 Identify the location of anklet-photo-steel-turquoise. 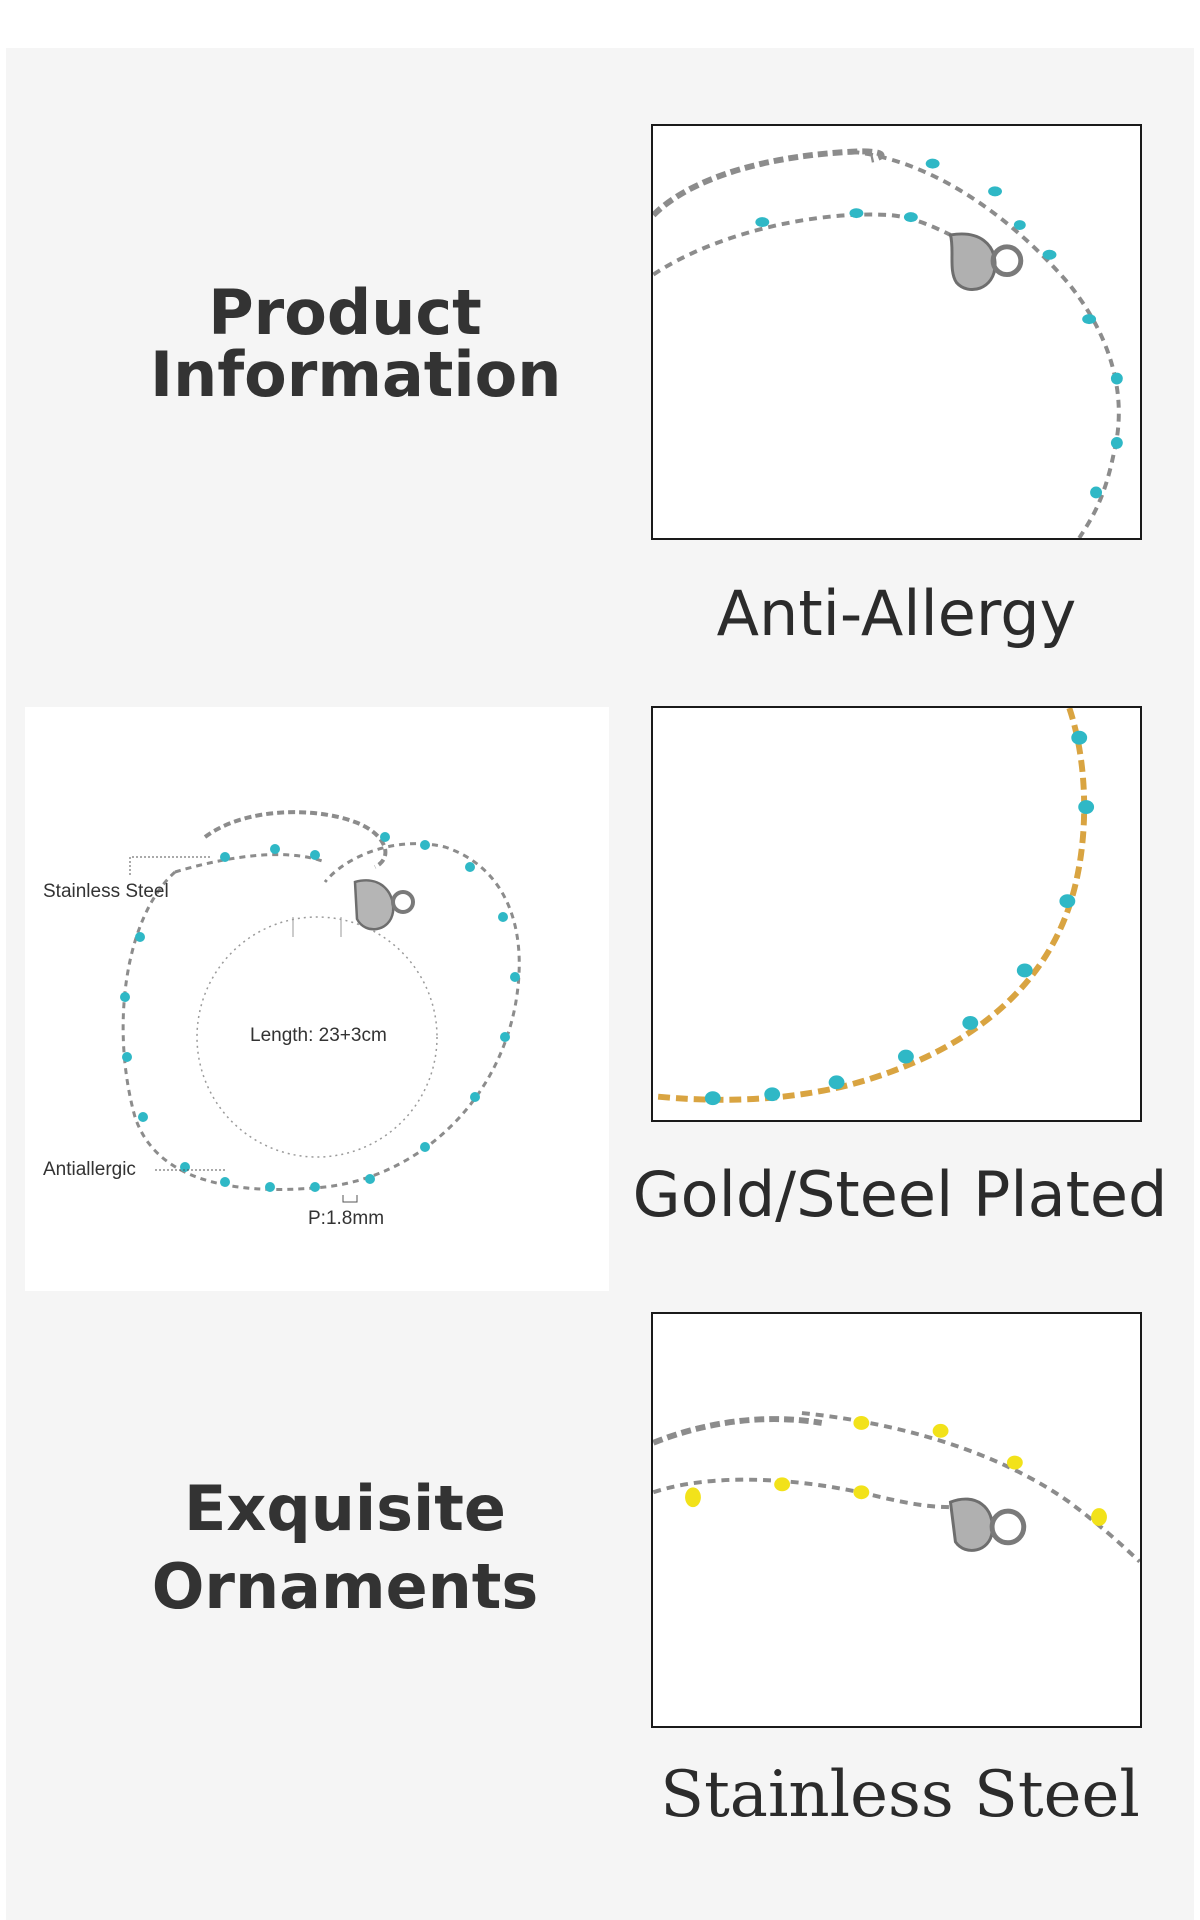
(896, 332).